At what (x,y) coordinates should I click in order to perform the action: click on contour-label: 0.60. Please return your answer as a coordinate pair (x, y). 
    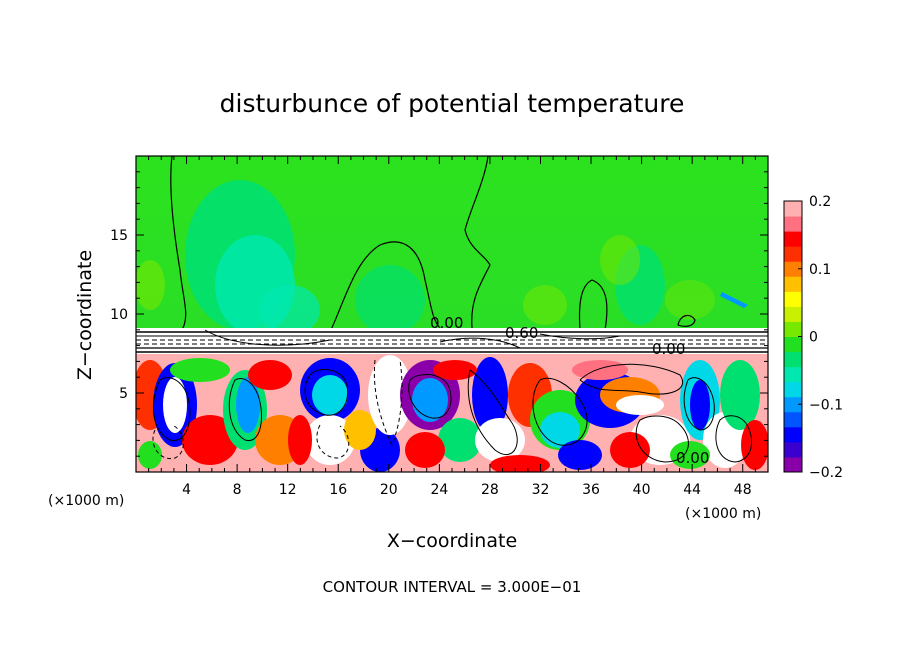
    Looking at the image, I should click on (521, 333).